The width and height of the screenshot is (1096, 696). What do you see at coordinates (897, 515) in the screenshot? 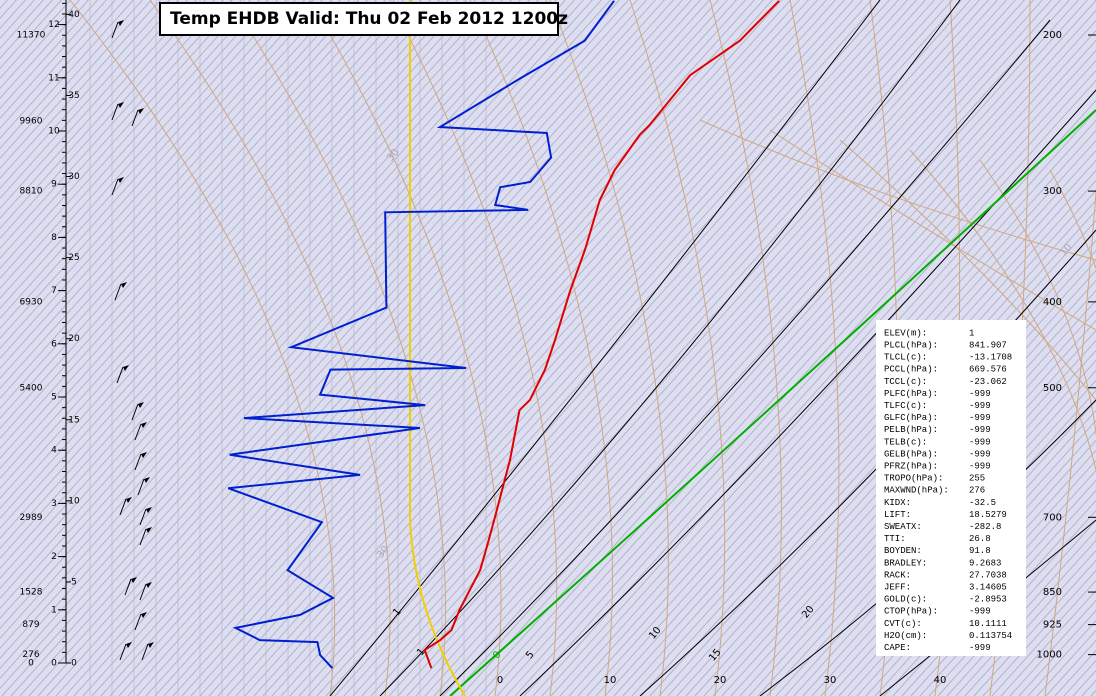
I see `index-name: LIFT:` at bounding box center [897, 515].